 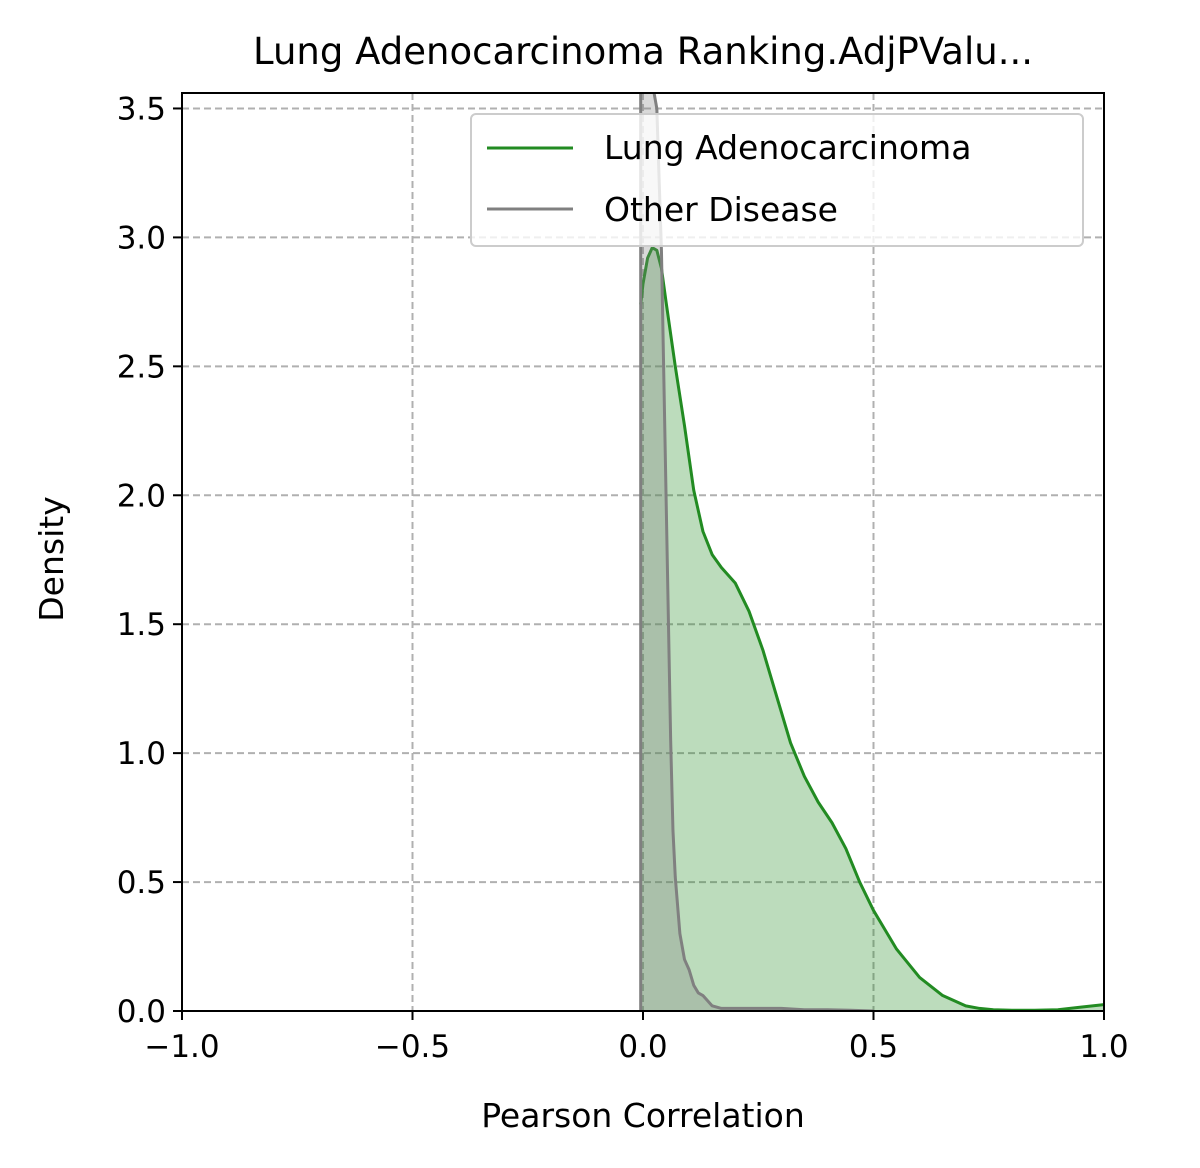 I want to click on x-axis-label: Pearson Correlation, so click(x=643, y=1115).